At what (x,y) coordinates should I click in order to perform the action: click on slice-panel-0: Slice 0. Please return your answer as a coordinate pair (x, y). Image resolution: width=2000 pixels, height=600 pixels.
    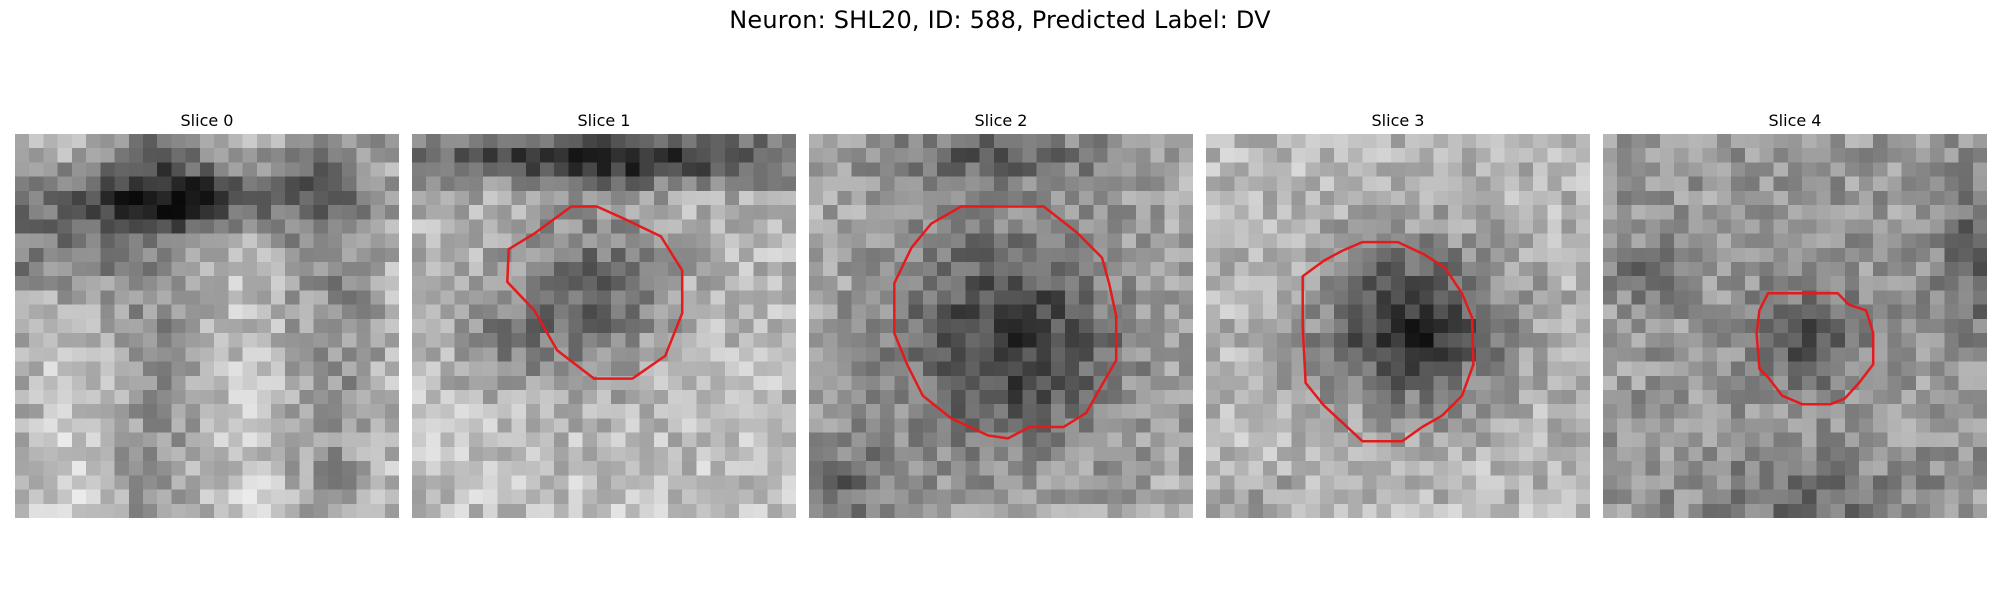
    Looking at the image, I should click on (207, 314).